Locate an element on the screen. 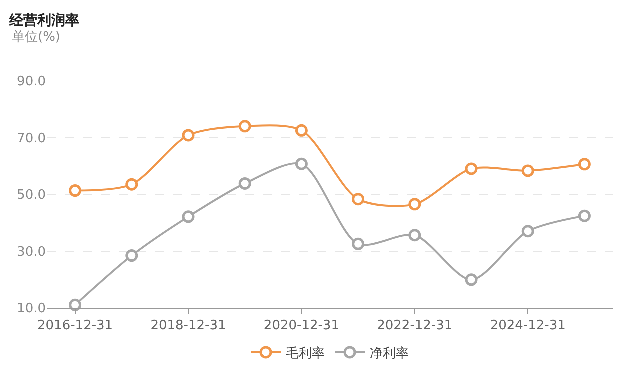  legend-label: 毛利率 is located at coordinates (305, 354).